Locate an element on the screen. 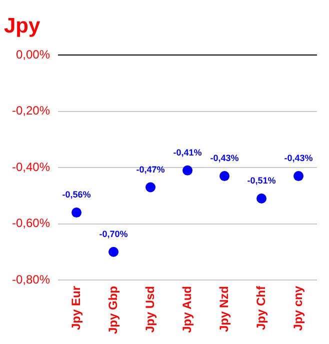  data-label: -0,47% is located at coordinates (150, 169).